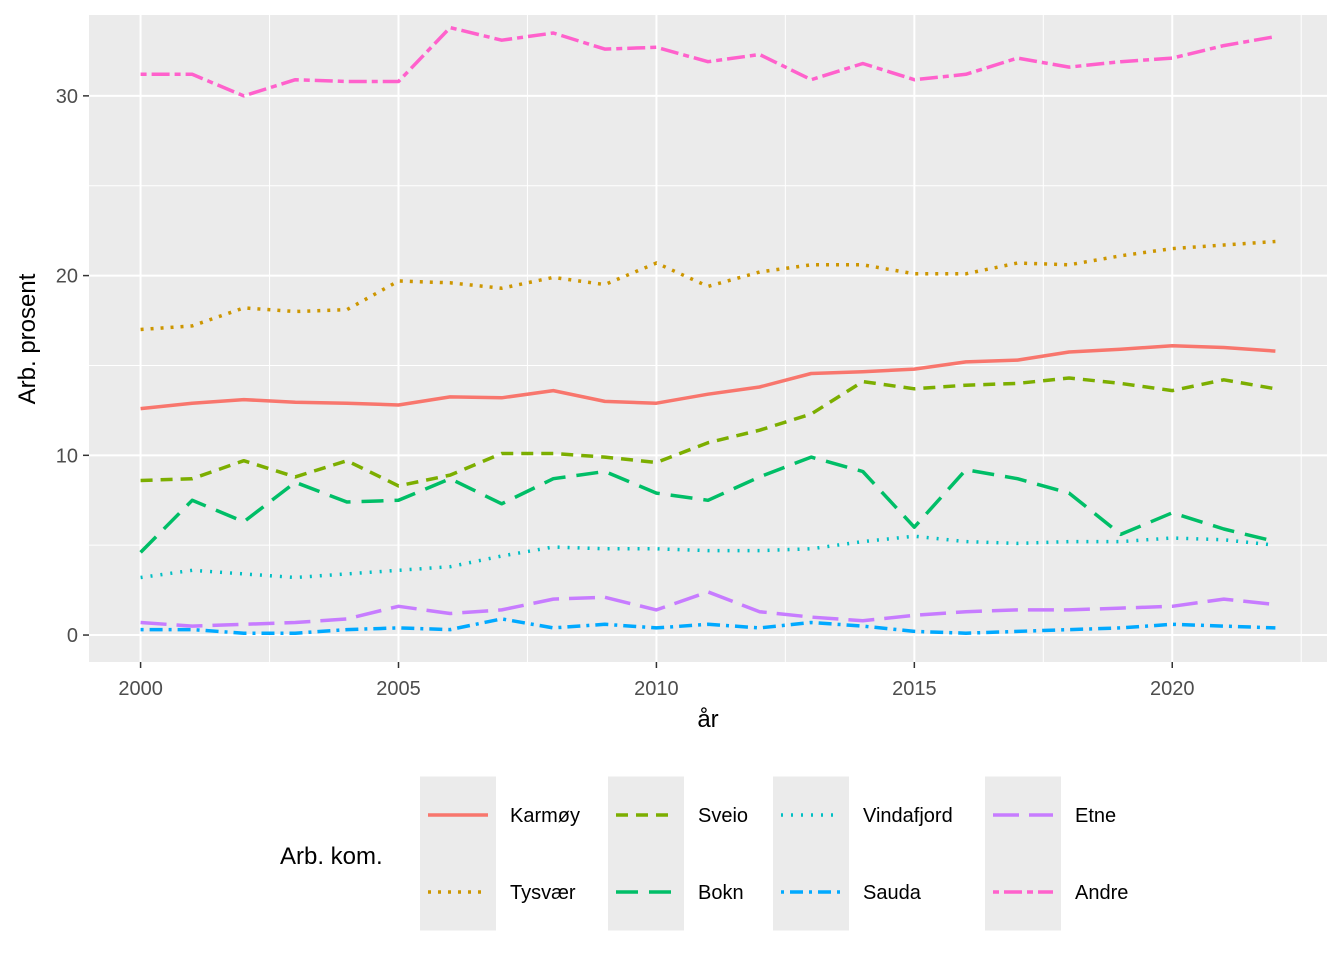 Image resolution: width=1344 pixels, height=960 pixels. Describe the element at coordinates (67, 277) in the screenshot. I see `y-tick-label: 20` at that location.